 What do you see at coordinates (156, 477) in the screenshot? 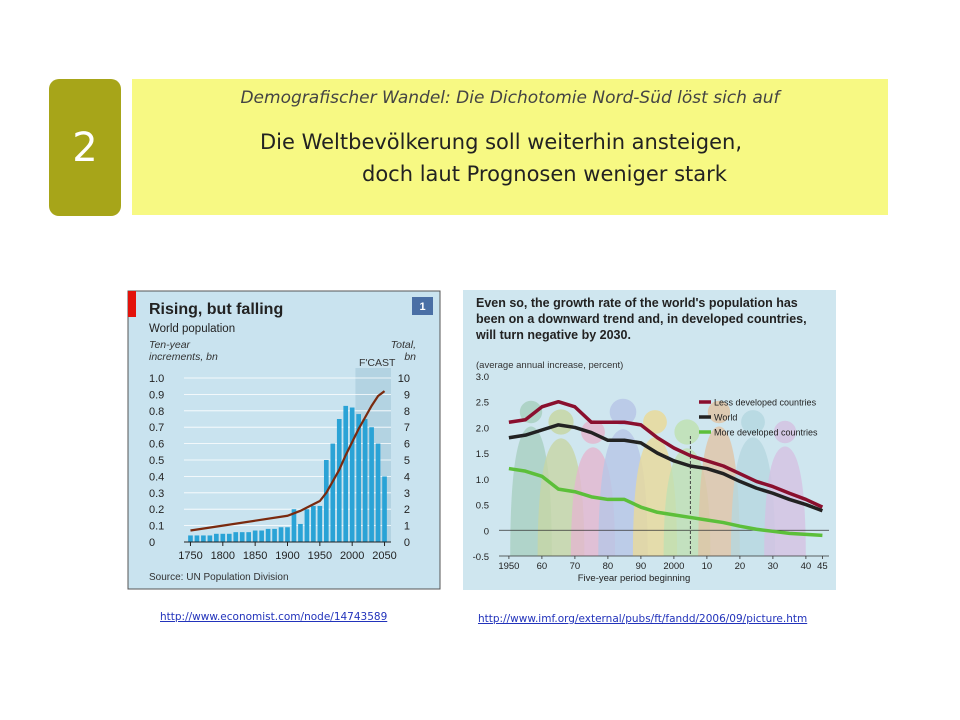
I see `chart1-y-left-tick: 0.4` at bounding box center [156, 477].